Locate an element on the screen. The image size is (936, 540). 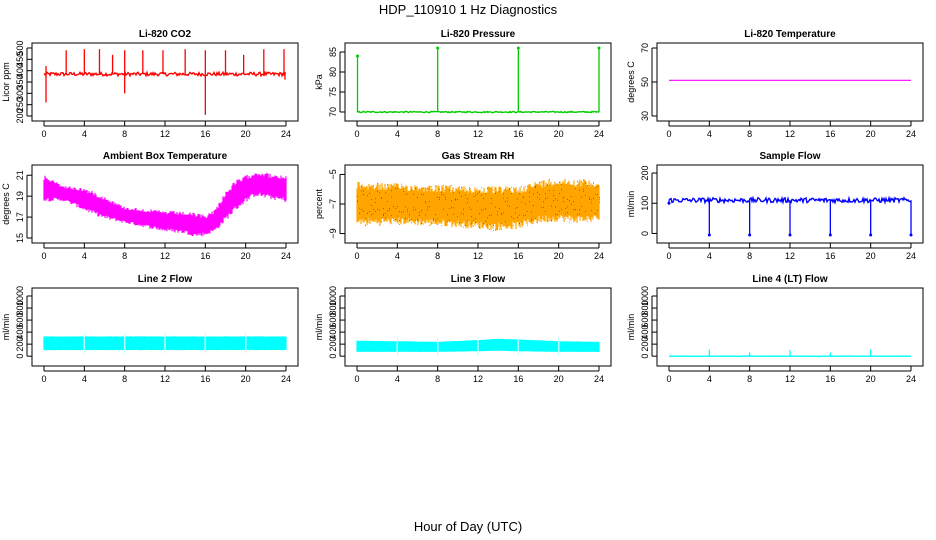
chart-title: Li-820 CO2 is located at coordinates (165, 34).